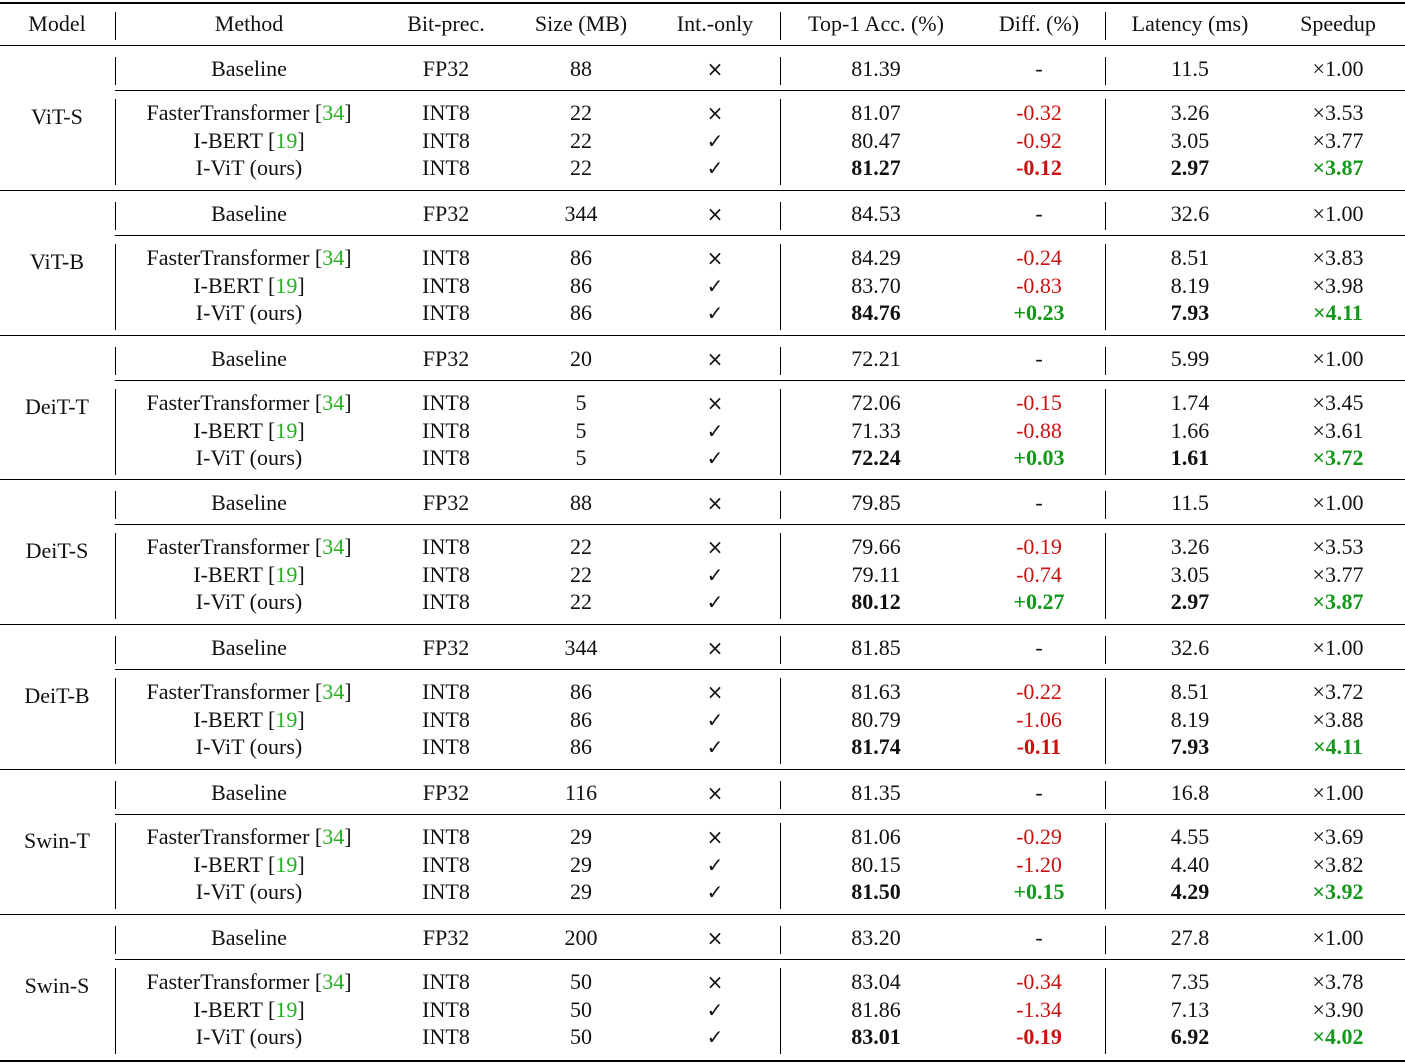  I want to click on cell-latency: 7.93, so click(1190, 312).